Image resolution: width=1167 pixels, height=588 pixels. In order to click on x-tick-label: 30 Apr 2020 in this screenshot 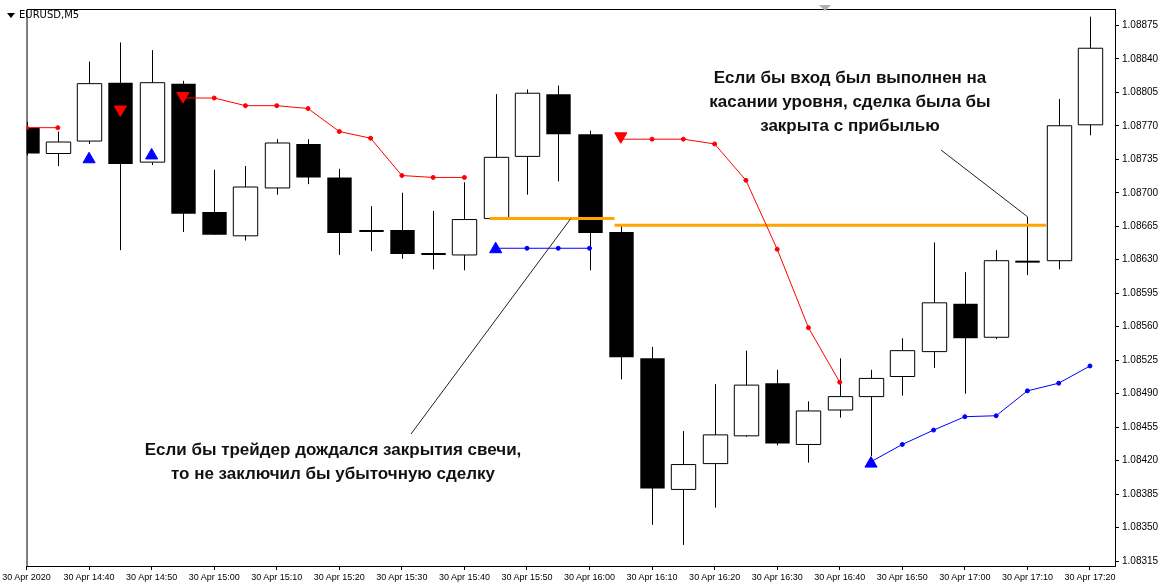, I will do `click(26, 576)`.